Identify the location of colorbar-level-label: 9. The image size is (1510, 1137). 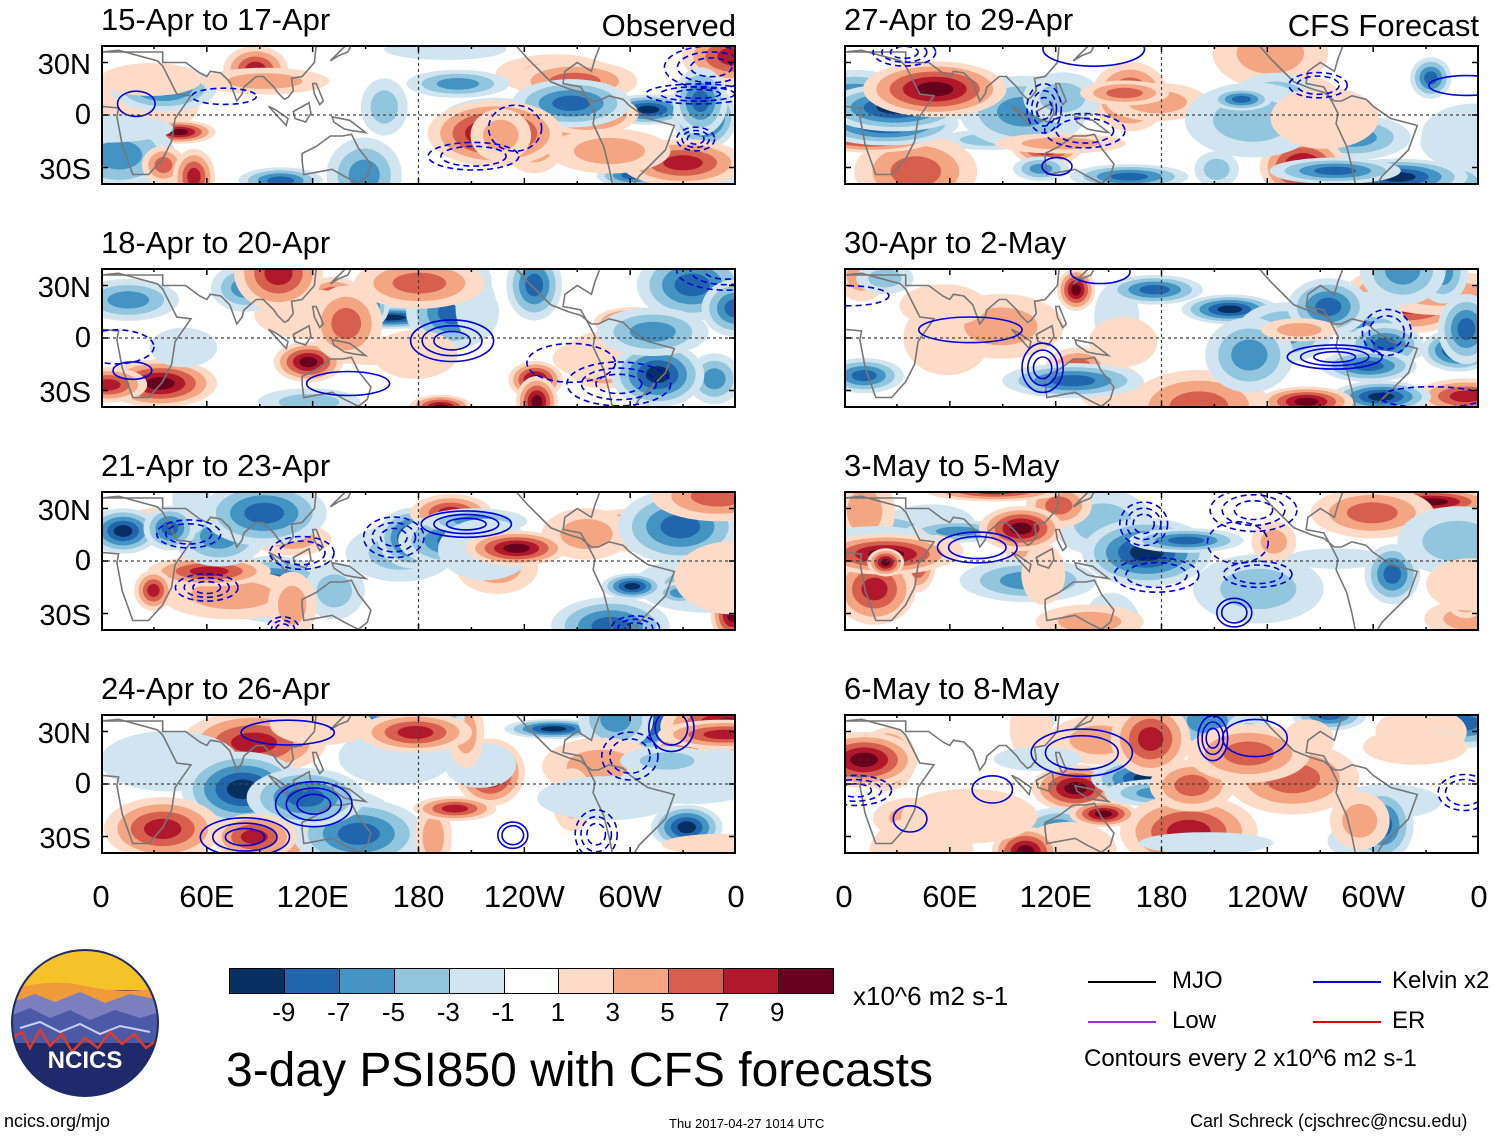
(777, 1012).